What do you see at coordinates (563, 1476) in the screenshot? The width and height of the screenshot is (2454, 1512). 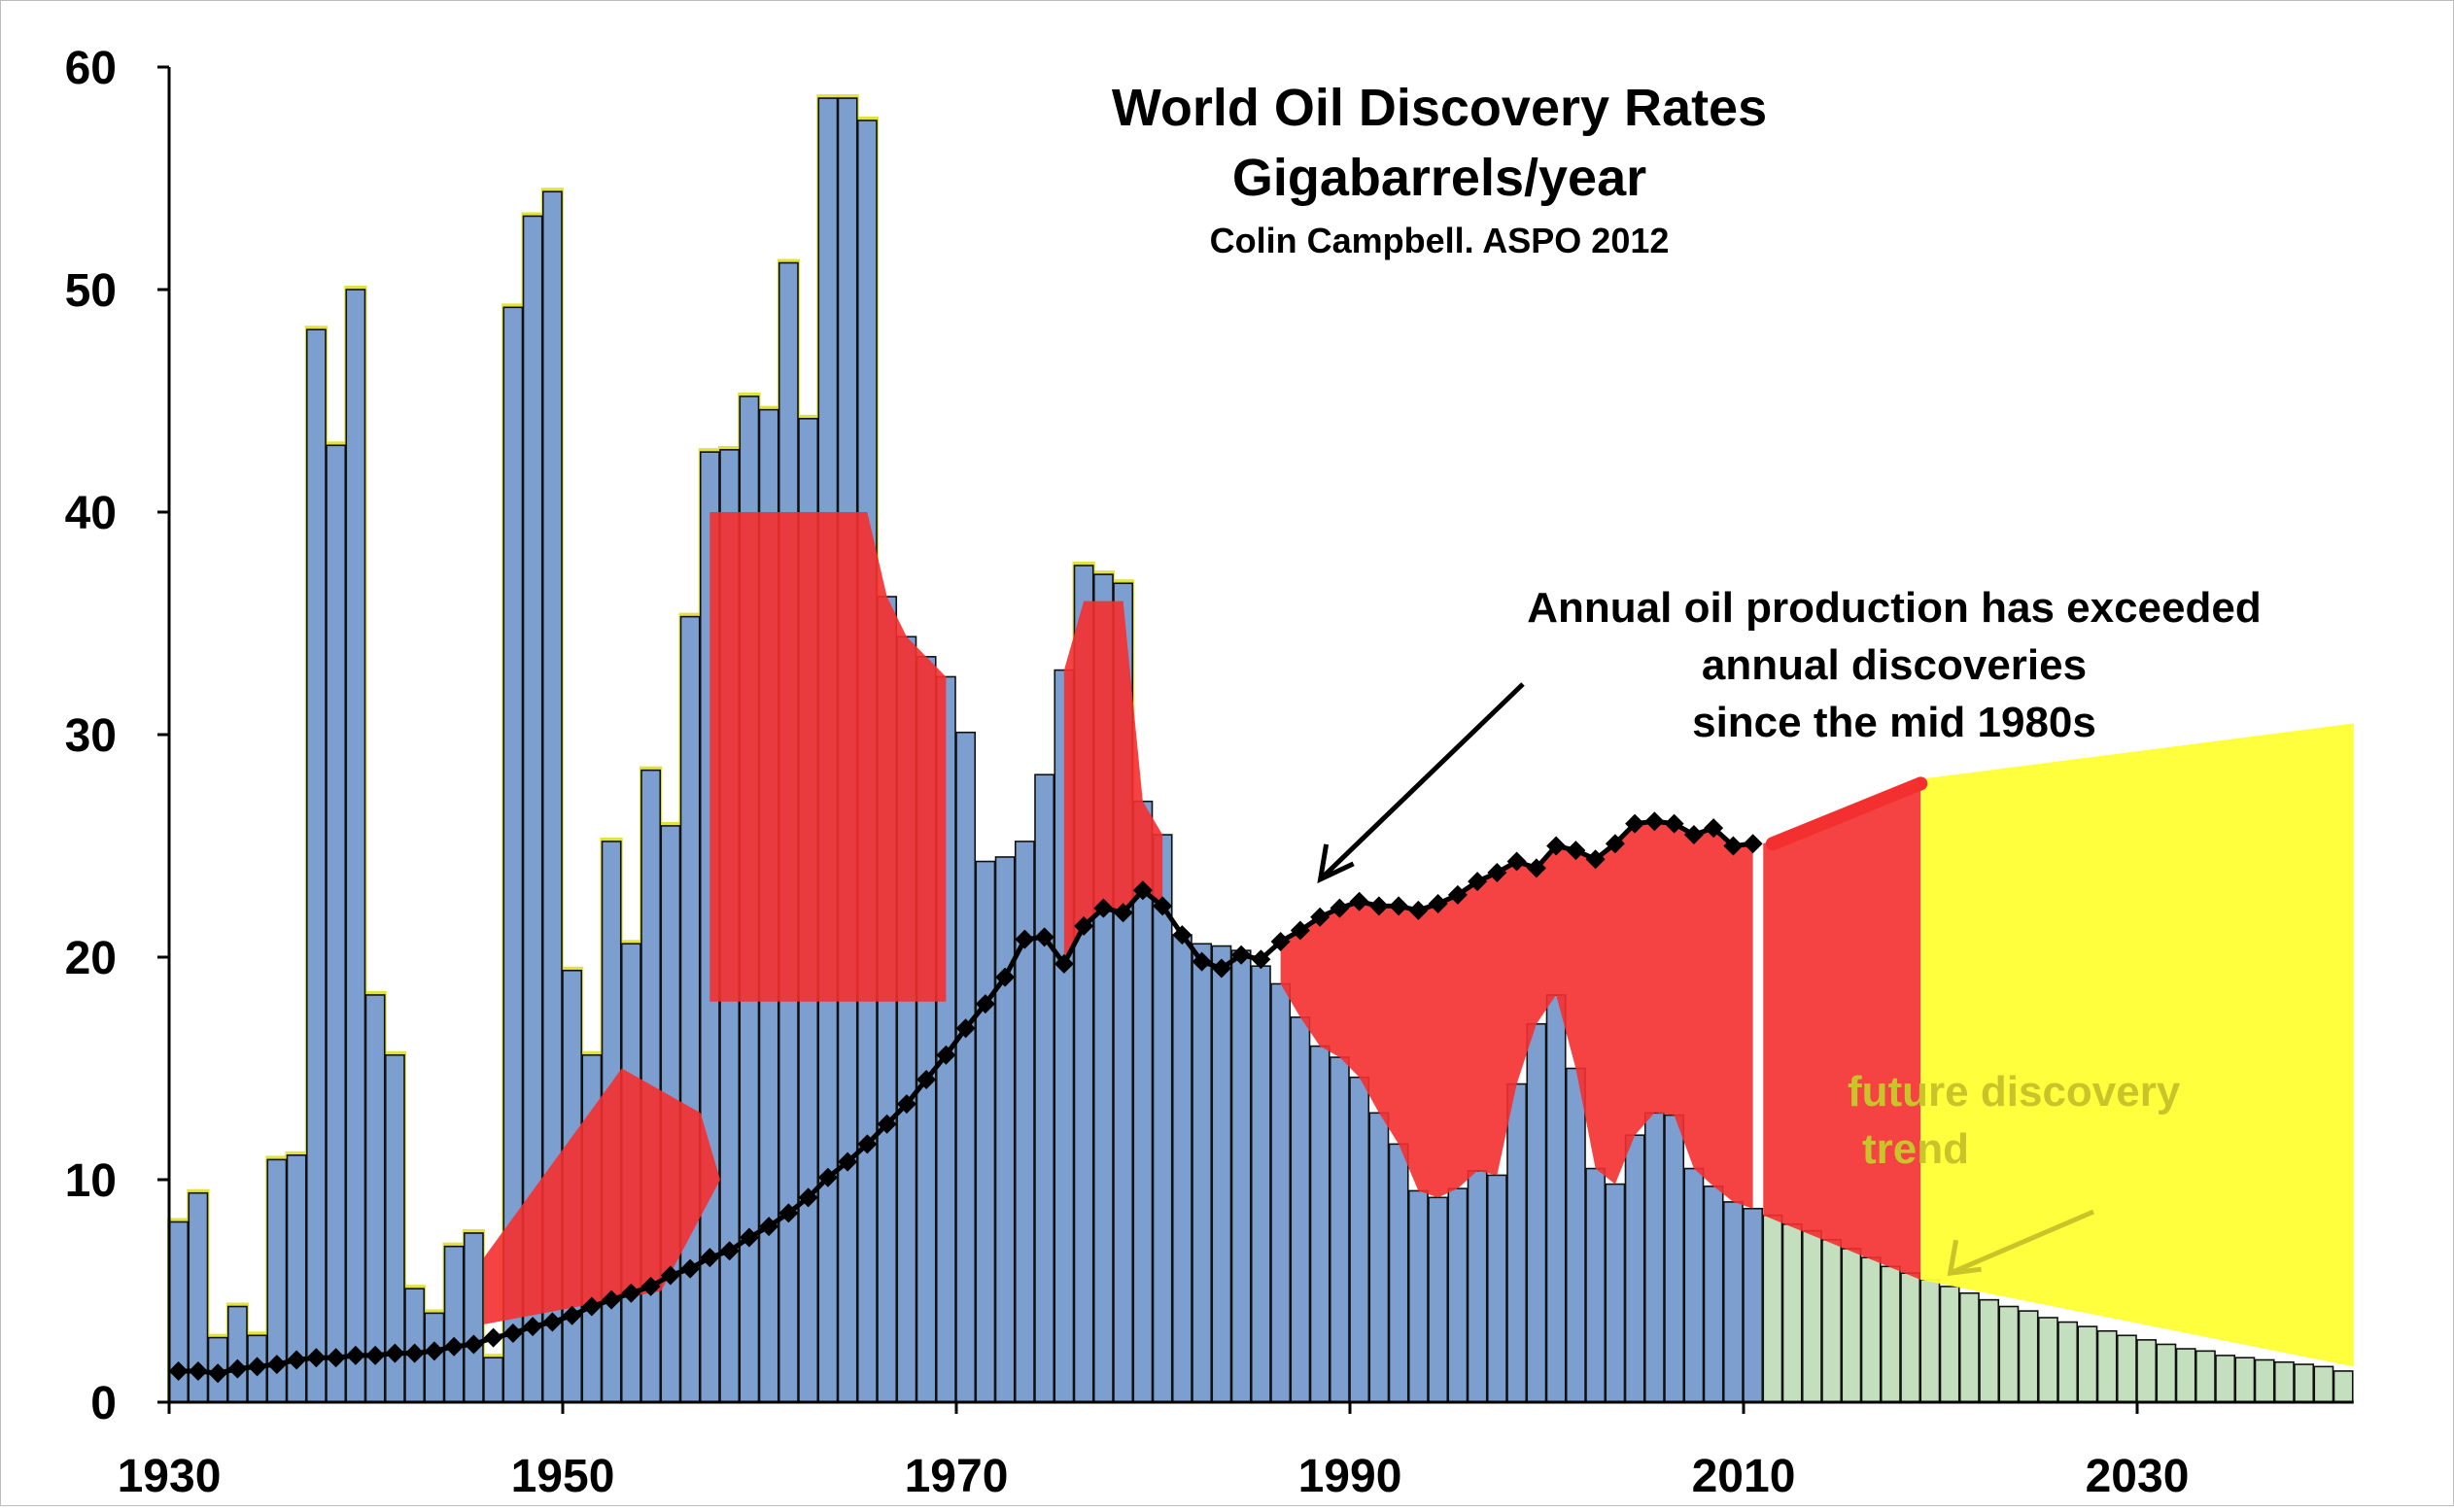 I see `x-tick-label-1950: 1950` at bounding box center [563, 1476].